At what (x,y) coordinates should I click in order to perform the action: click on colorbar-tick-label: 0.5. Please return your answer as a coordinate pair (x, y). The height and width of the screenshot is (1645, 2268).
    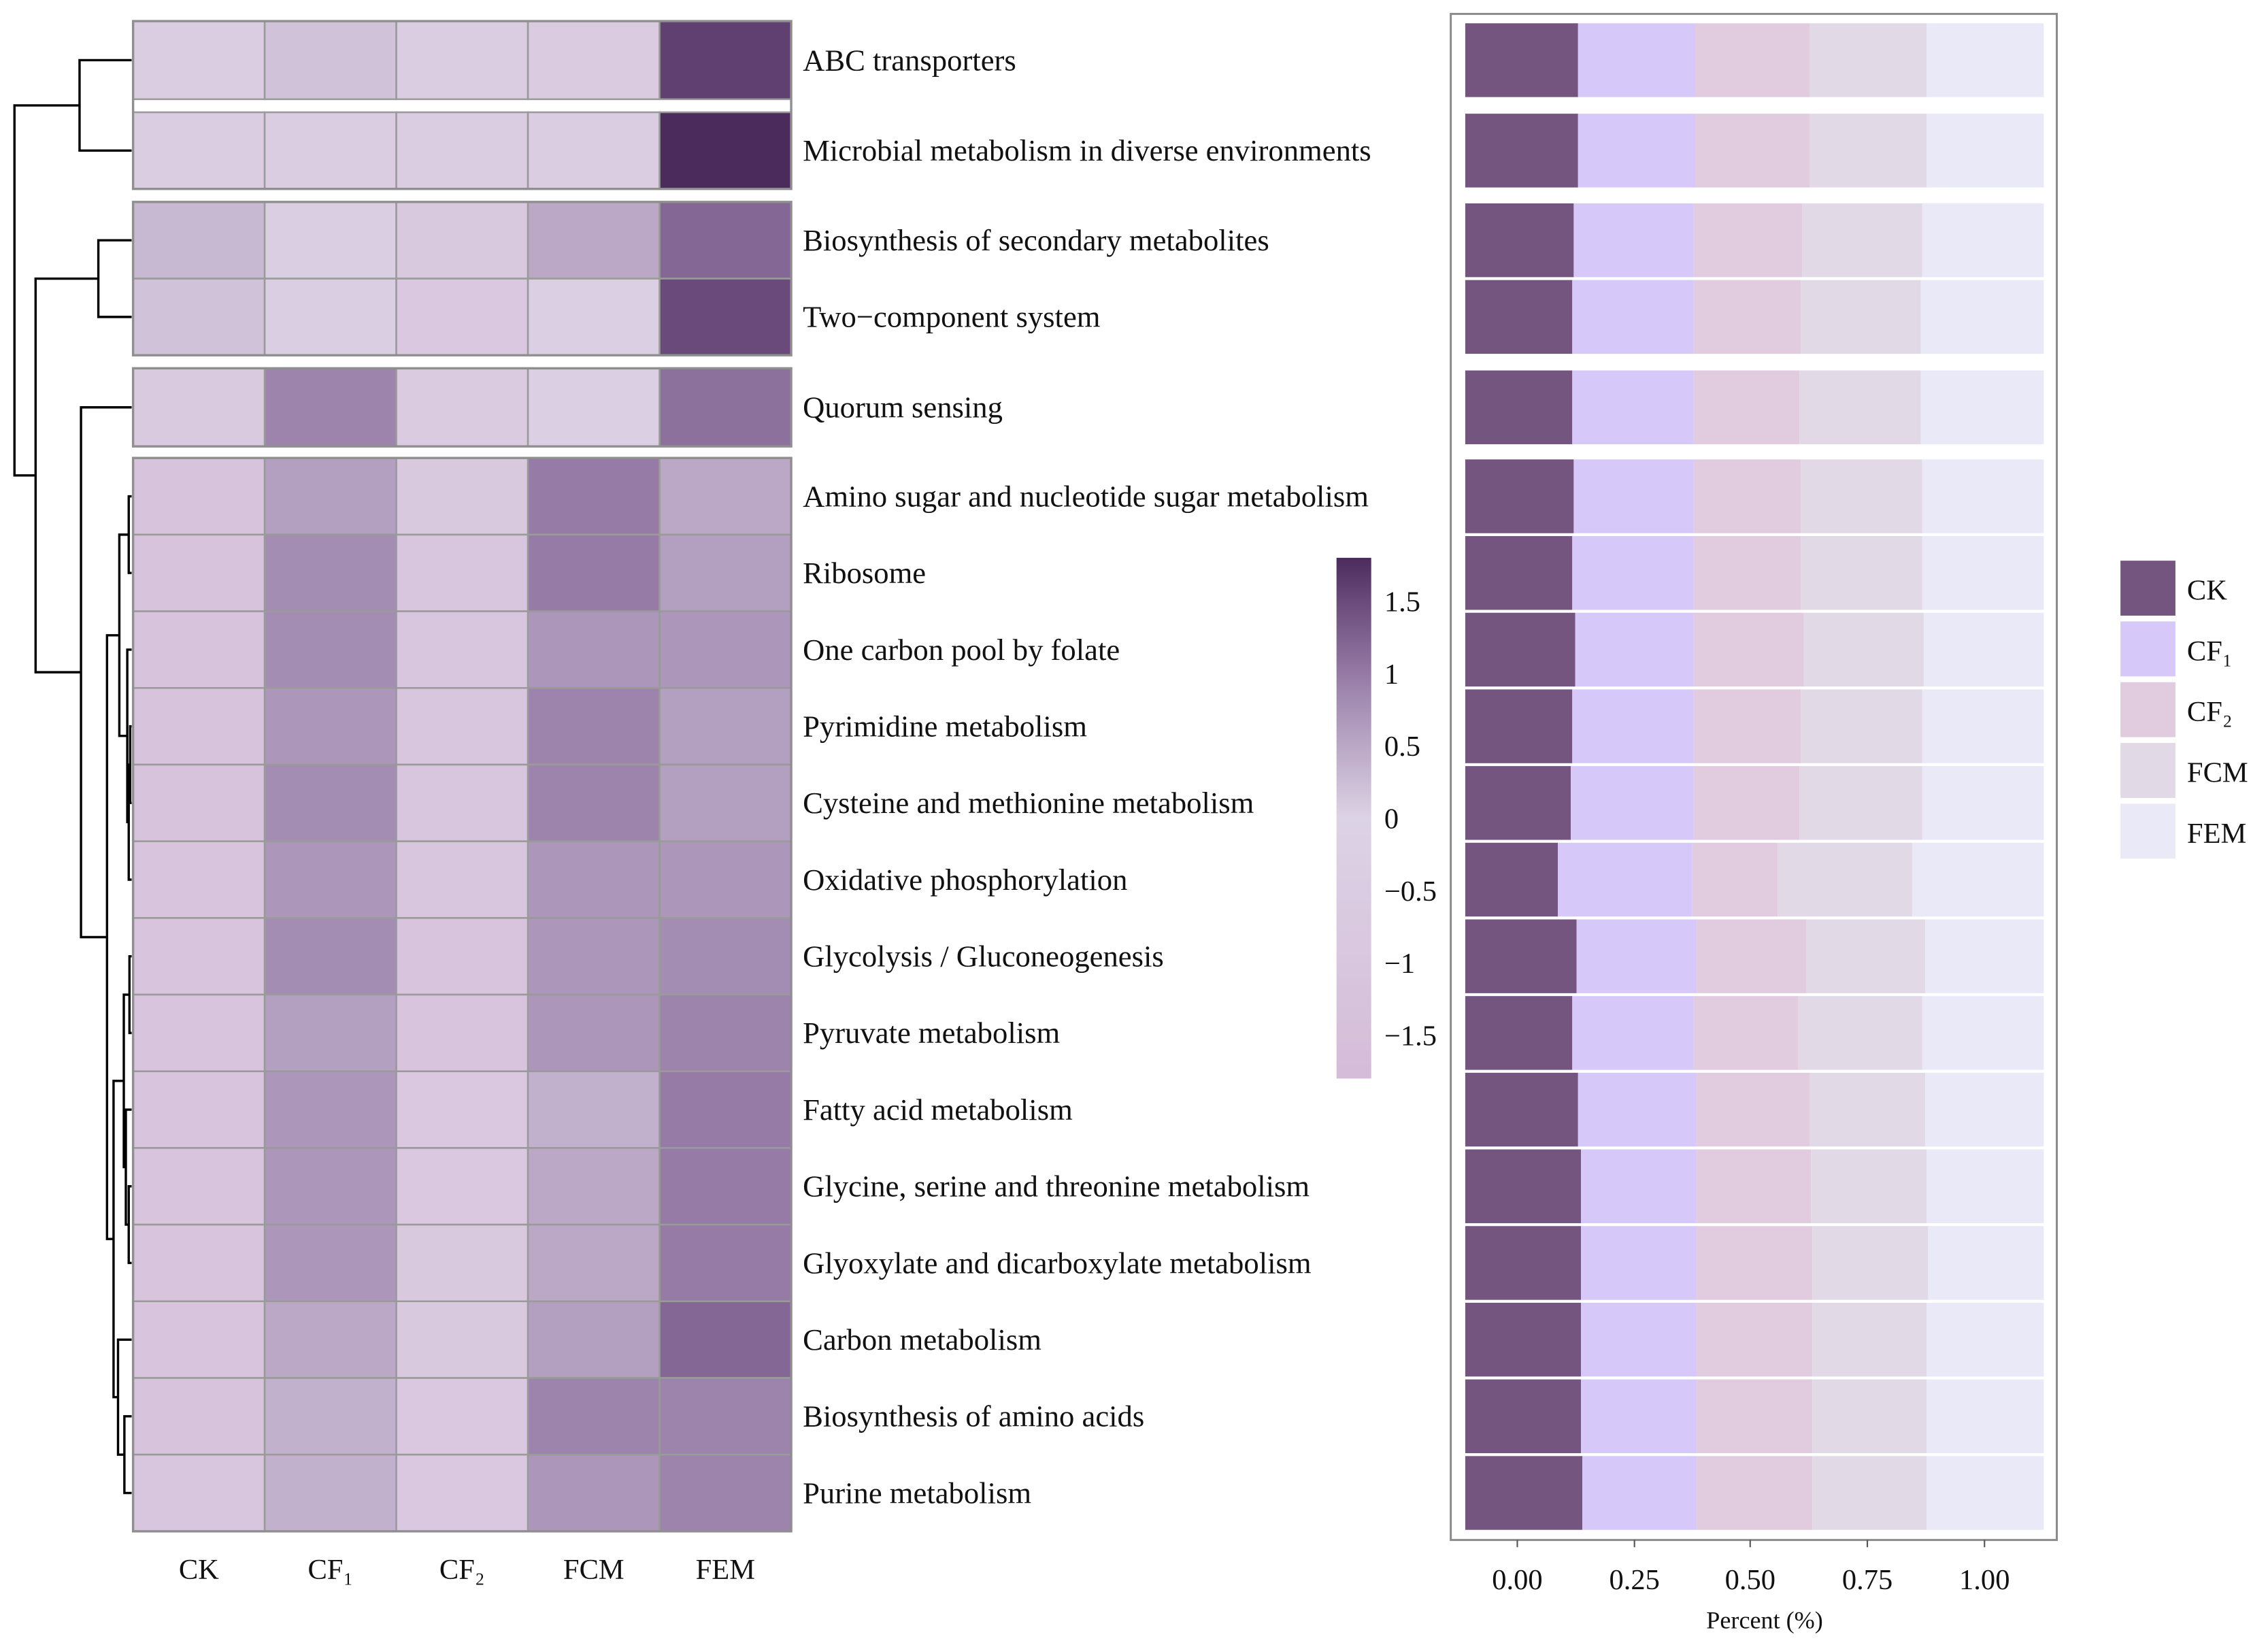
    Looking at the image, I should click on (1402, 747).